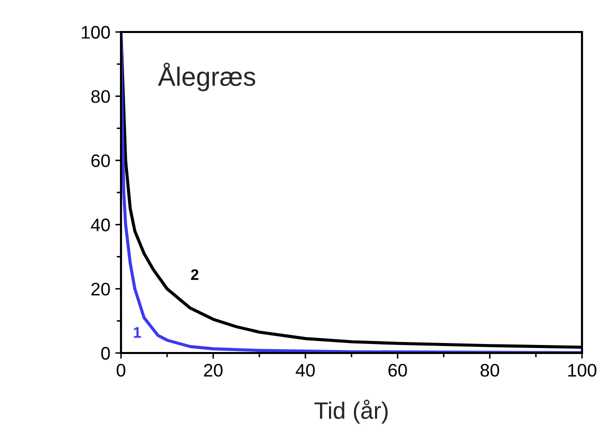 The width and height of the screenshot is (603, 439). Describe the element at coordinates (100, 225) in the screenshot. I see `y-tick-label: 40` at that location.